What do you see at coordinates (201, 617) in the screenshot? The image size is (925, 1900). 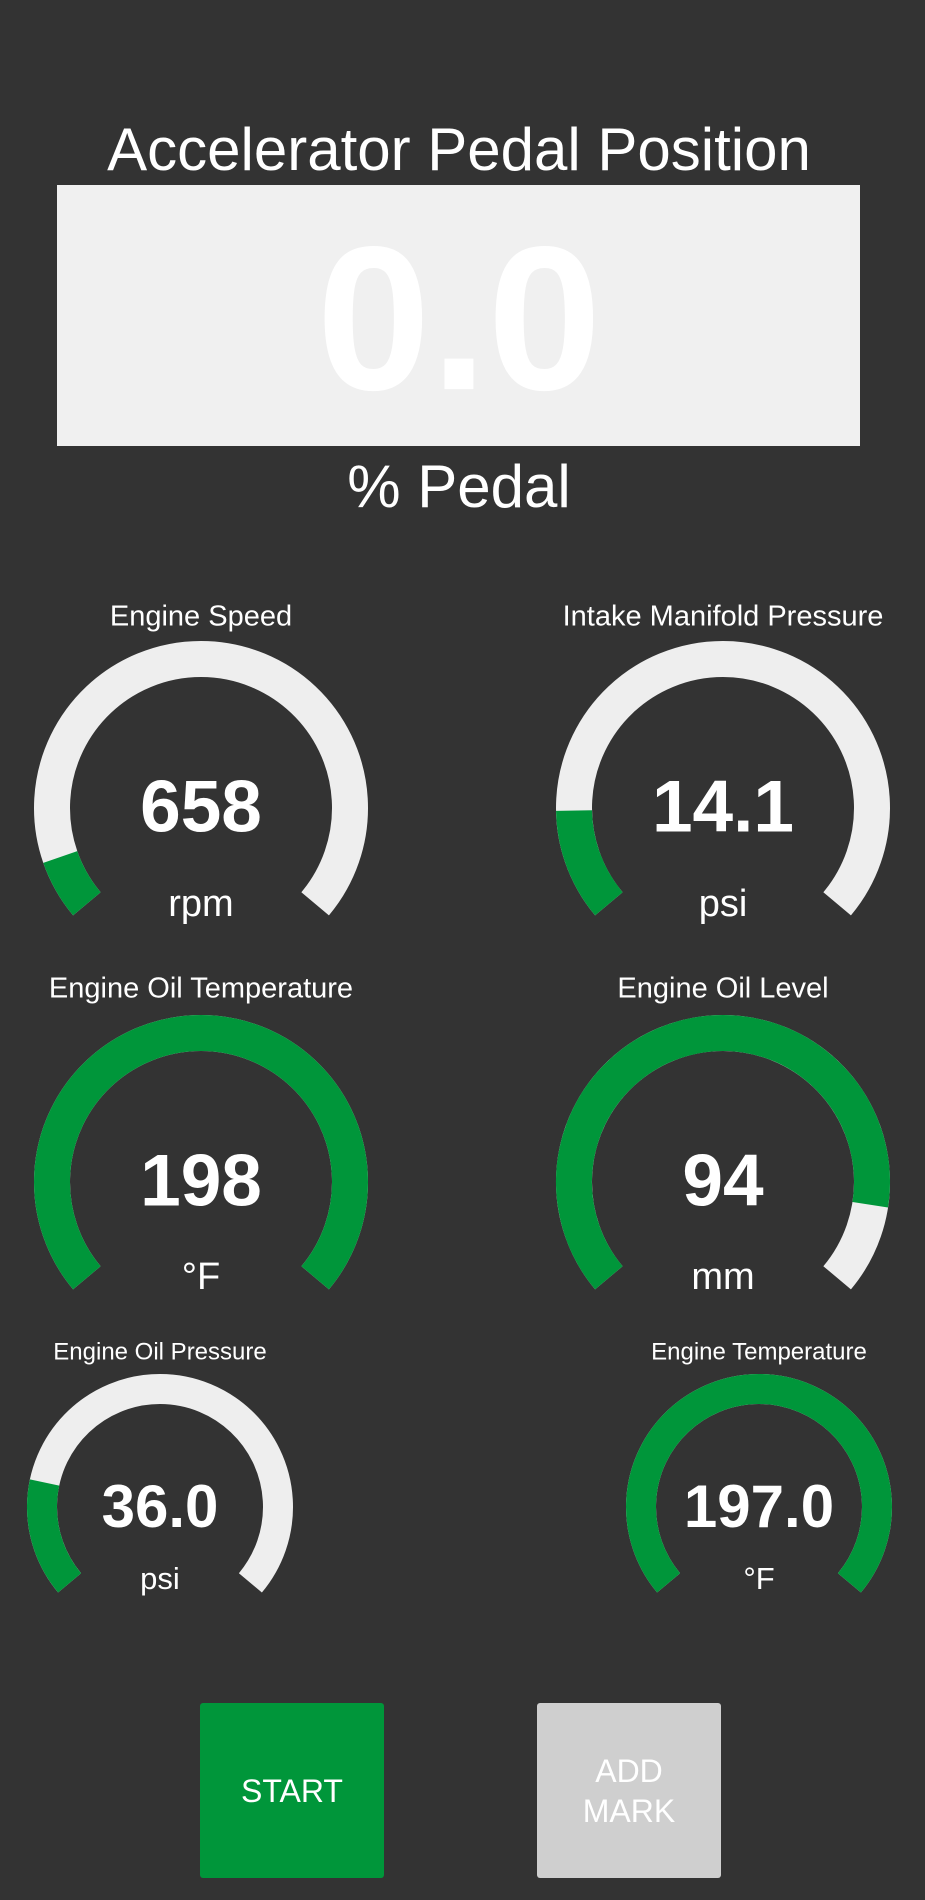 I see `gauge-label: Engine Speed` at bounding box center [201, 617].